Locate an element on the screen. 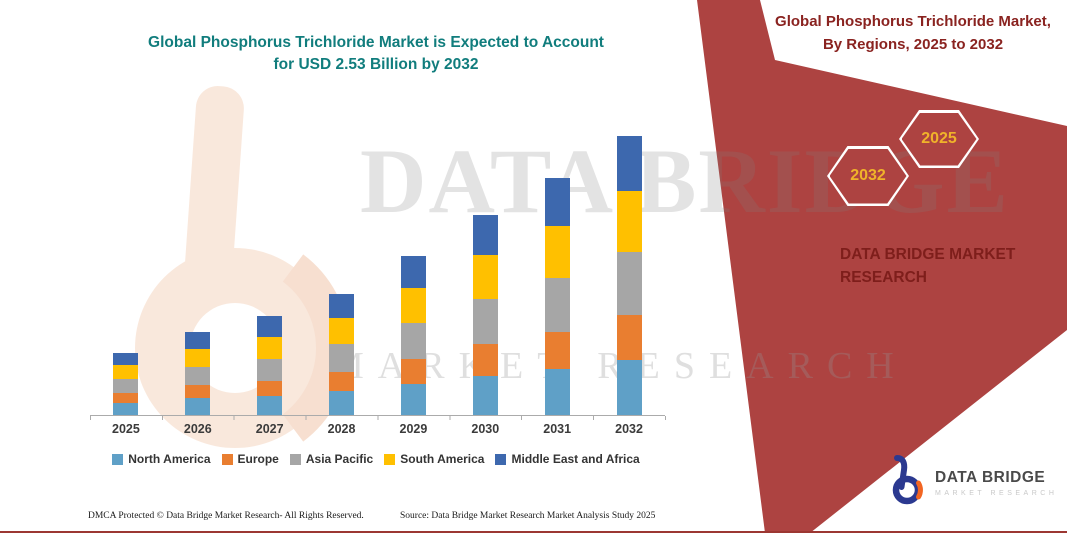  x-axis-label-2032: 2032 is located at coordinates (629, 429).